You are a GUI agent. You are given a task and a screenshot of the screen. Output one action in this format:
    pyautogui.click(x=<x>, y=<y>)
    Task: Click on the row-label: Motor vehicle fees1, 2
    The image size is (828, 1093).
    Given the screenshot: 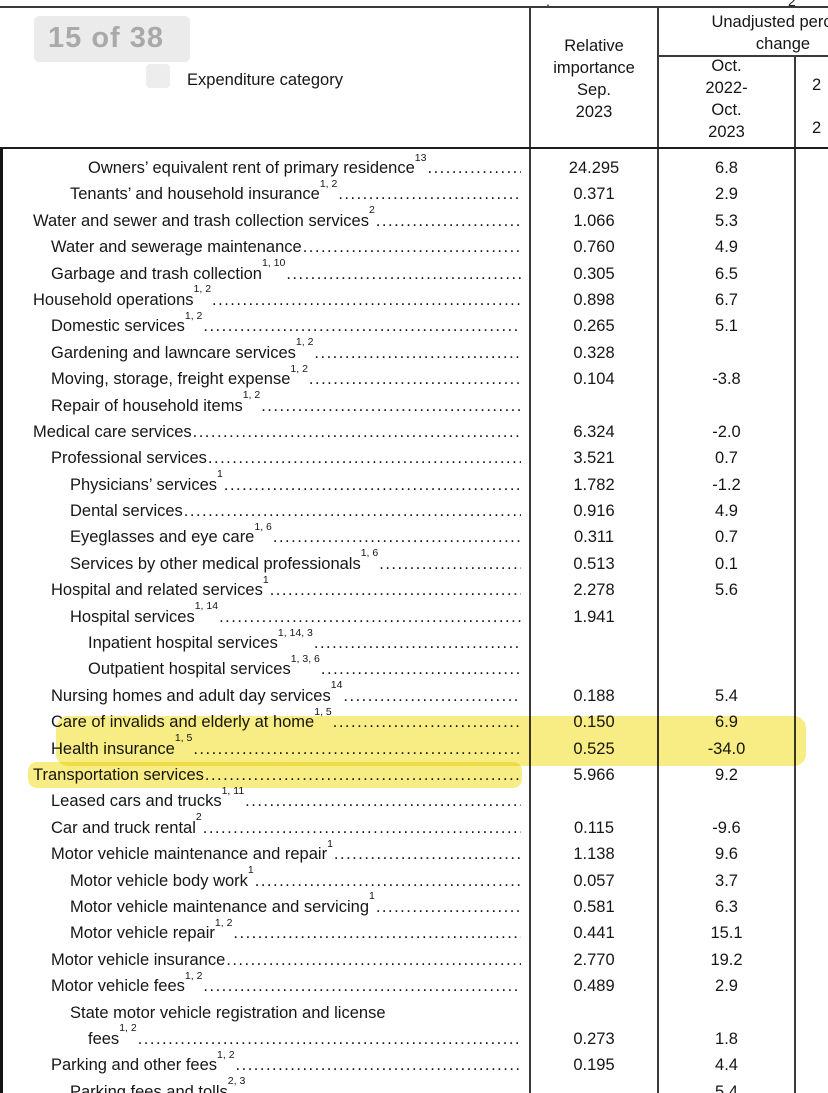 What is the action you would take?
    pyautogui.click(x=127, y=982)
    